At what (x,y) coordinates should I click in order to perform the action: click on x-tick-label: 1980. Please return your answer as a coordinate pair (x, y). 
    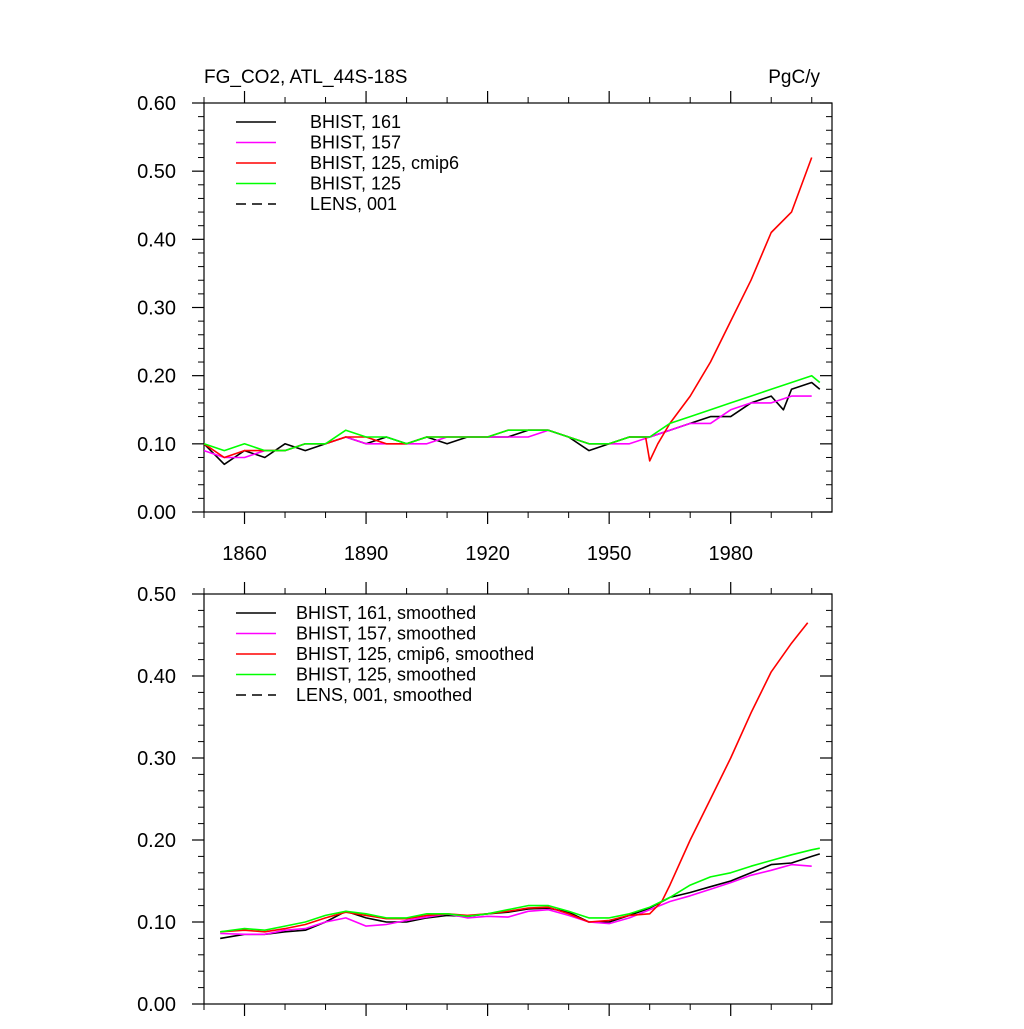
    Looking at the image, I should click on (730, 554).